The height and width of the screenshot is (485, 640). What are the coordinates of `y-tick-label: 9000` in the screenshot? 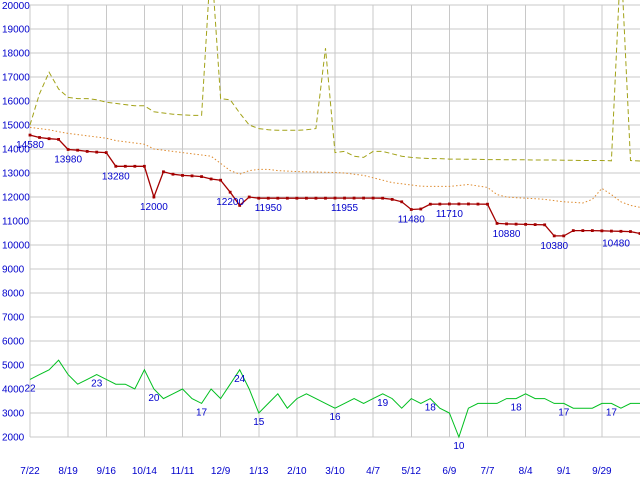 It's located at (13, 270).